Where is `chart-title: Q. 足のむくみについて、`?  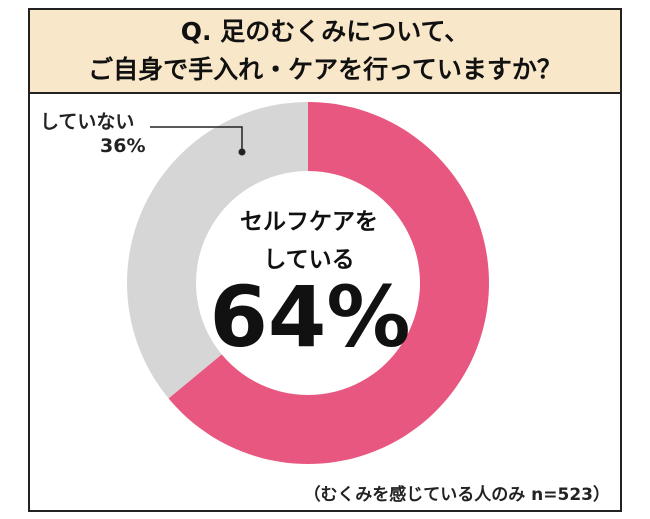 chart-title: Q. 足のむくみについて、 is located at coordinates (325, 31).